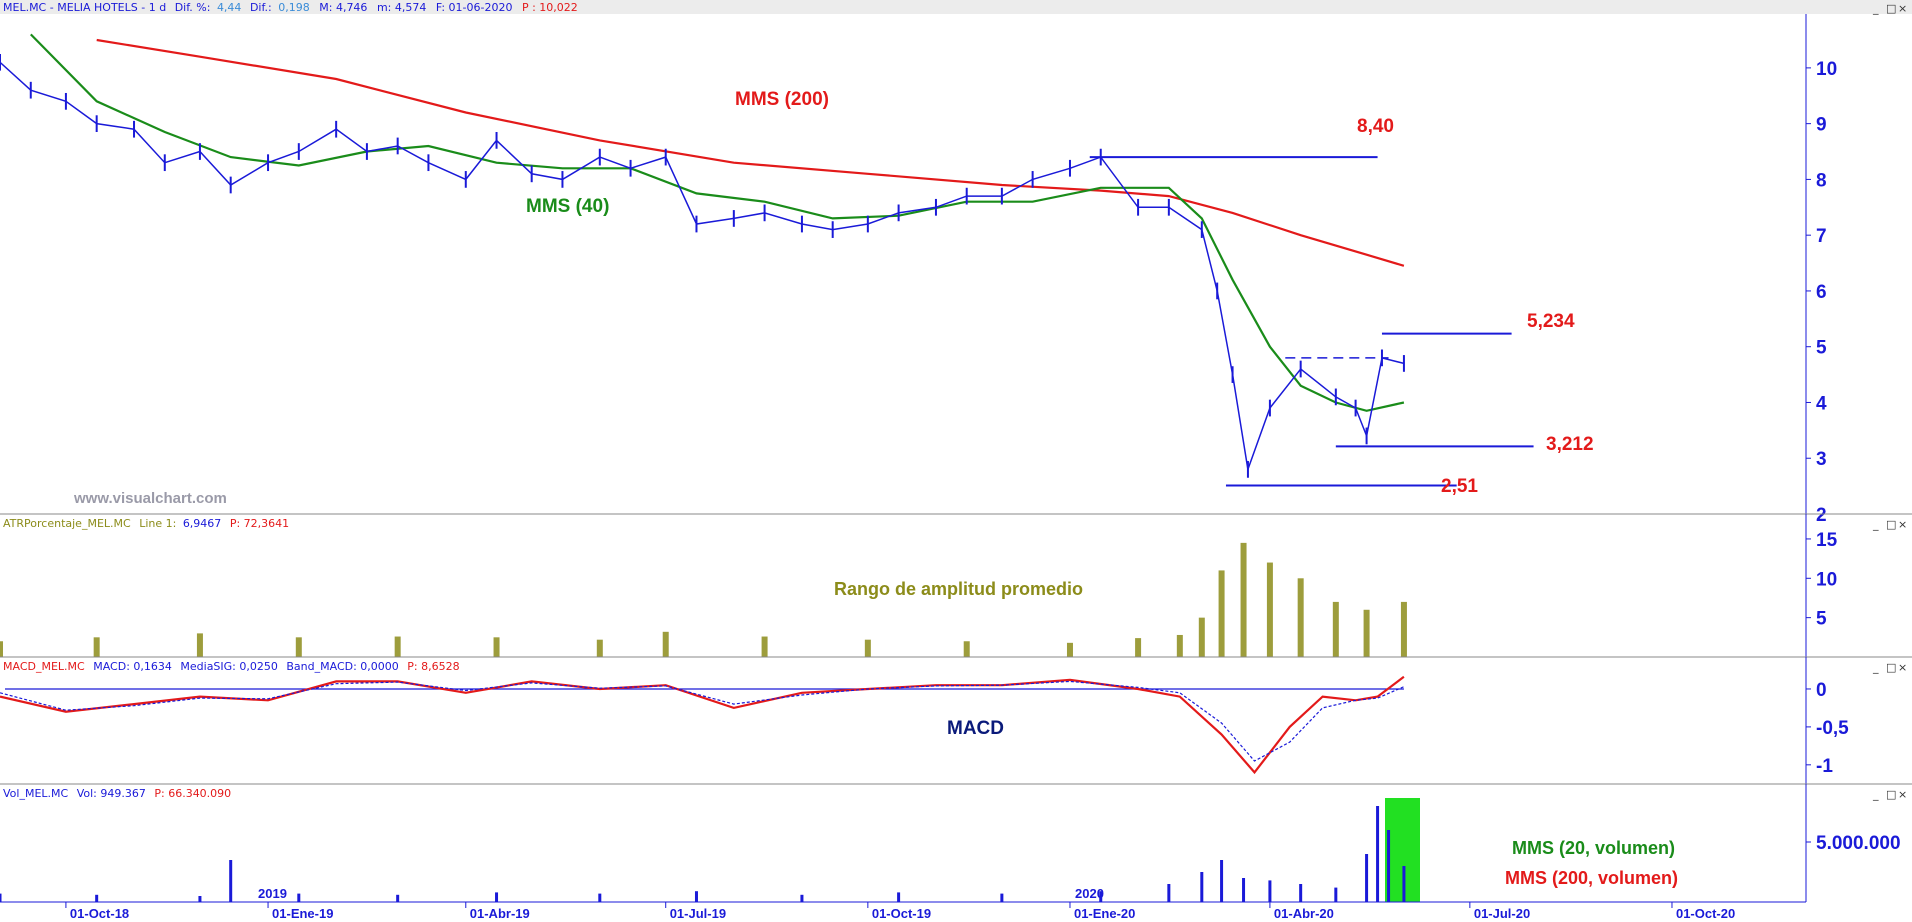 This screenshot has height=922, width=1912. I want to click on price-y-tick-label: 4, so click(1821, 403).